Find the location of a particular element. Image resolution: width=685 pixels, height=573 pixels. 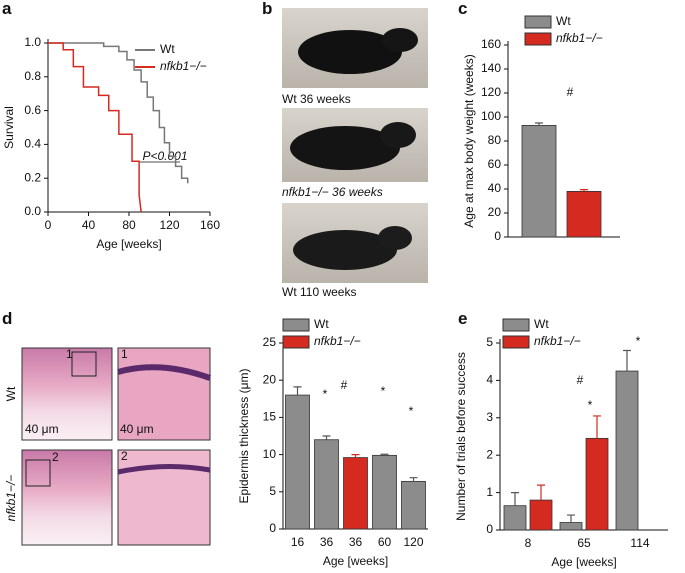

y-tick-label: 120 is located at coordinates (491, 92).